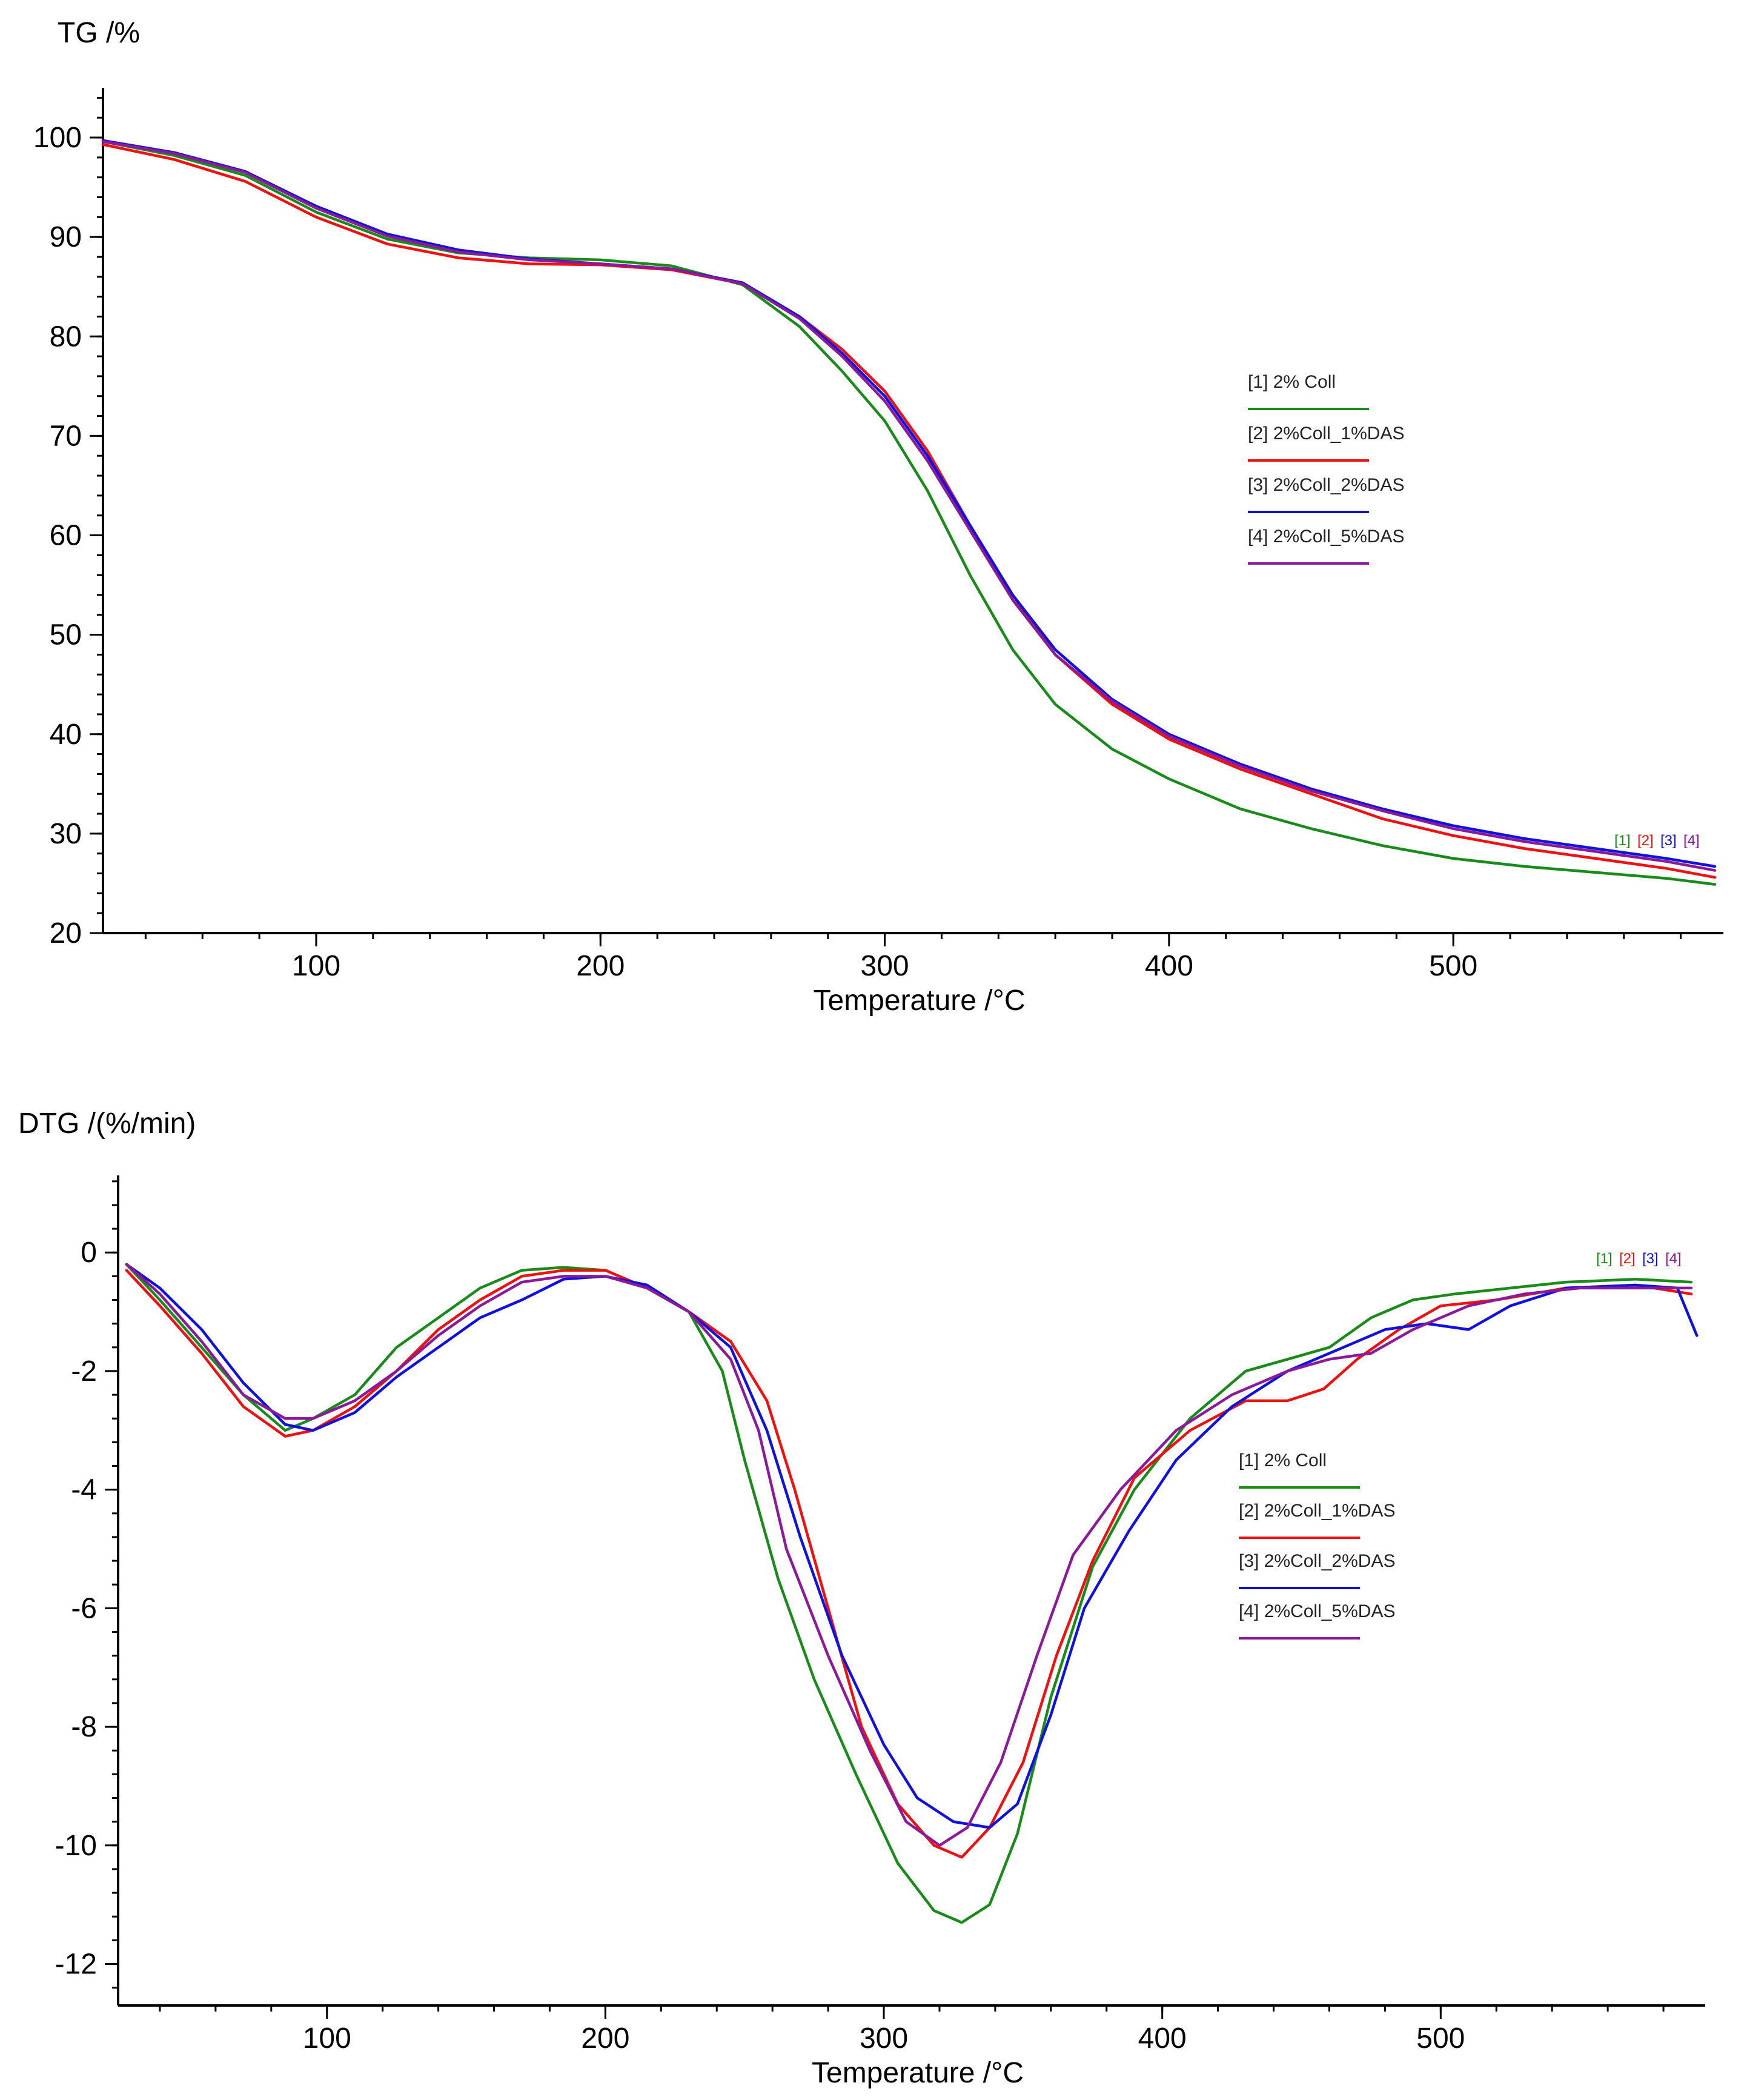 The height and width of the screenshot is (2100, 1747). What do you see at coordinates (66, 536) in the screenshot?
I see `y-tick-label: 60` at bounding box center [66, 536].